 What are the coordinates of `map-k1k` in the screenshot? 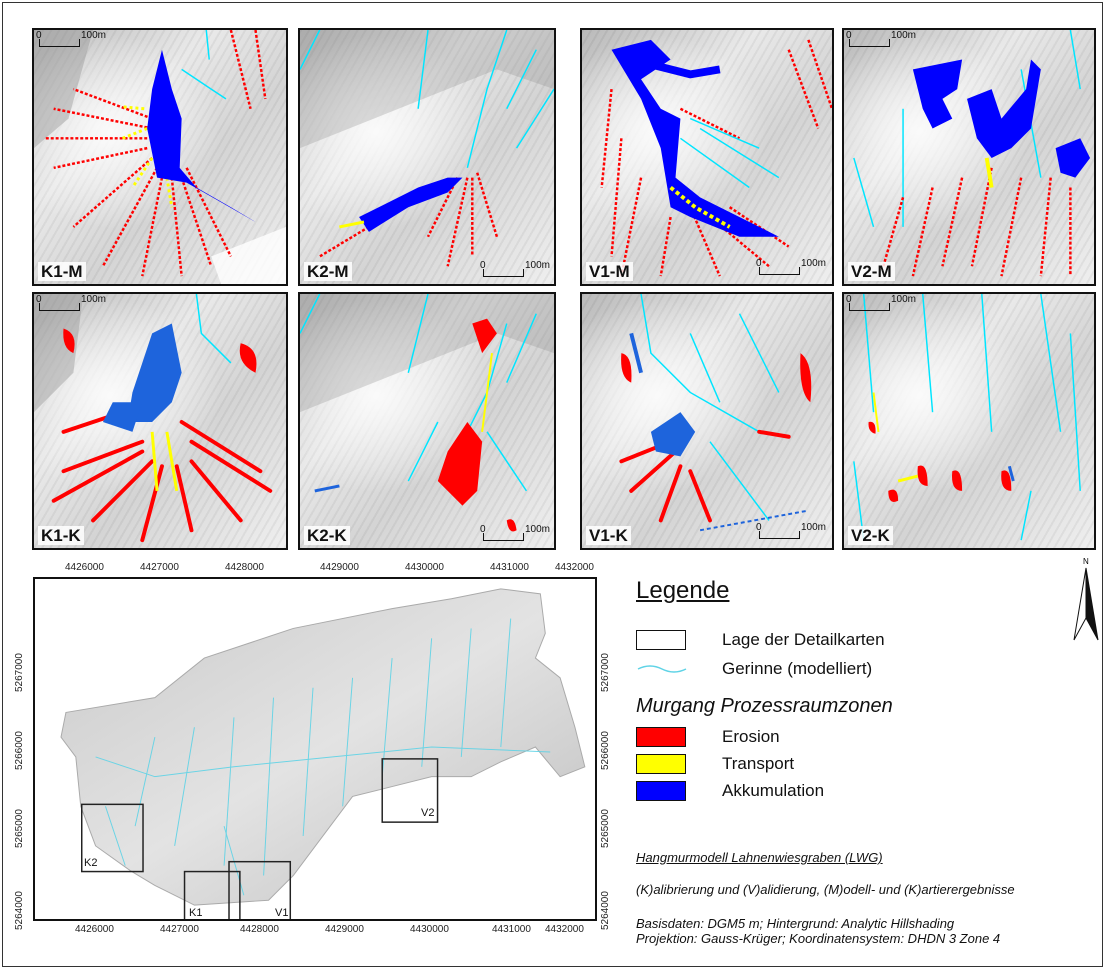 It's located at (153, 418).